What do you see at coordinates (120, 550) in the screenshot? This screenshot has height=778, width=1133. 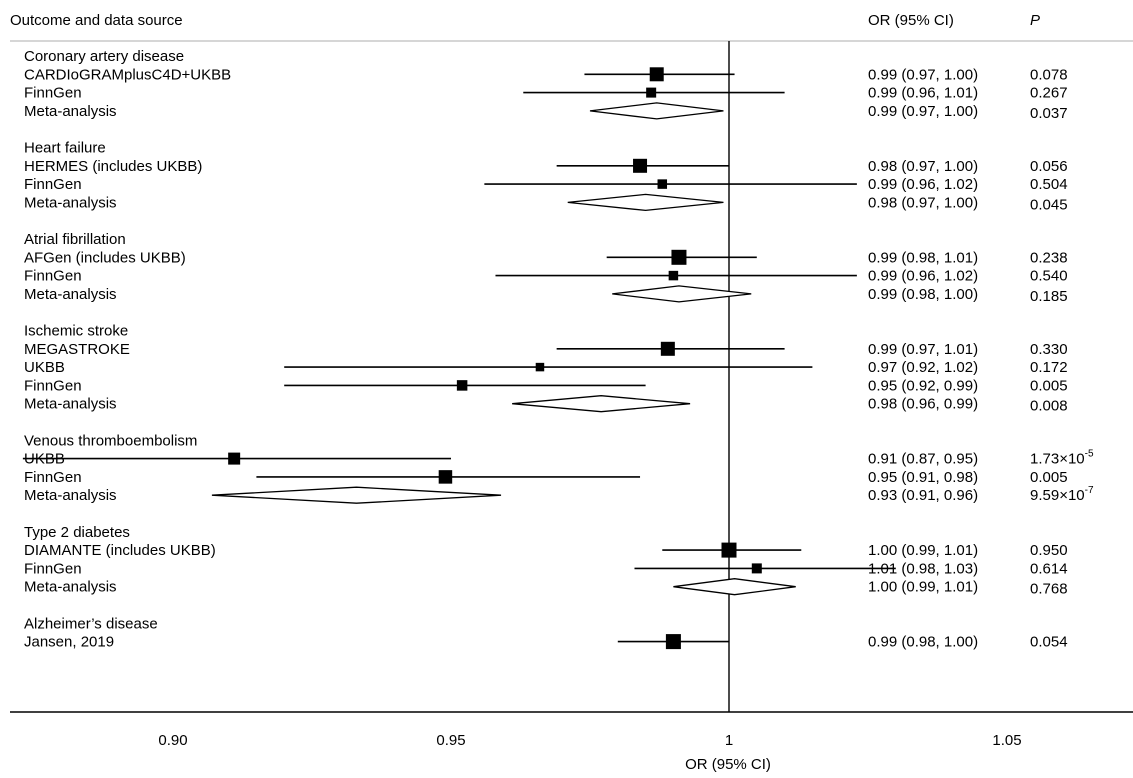 I see `row-label: DIAMANTE (includes UKBB)` at bounding box center [120, 550].